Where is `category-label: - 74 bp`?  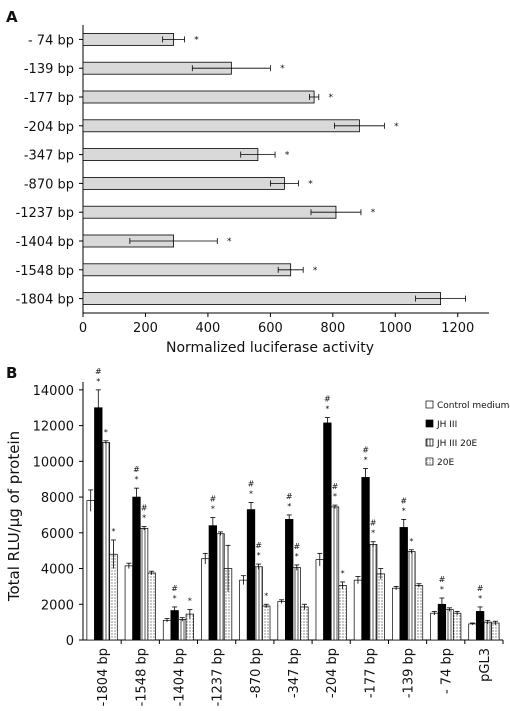 category-label: - 74 bp is located at coordinates (447, 671).